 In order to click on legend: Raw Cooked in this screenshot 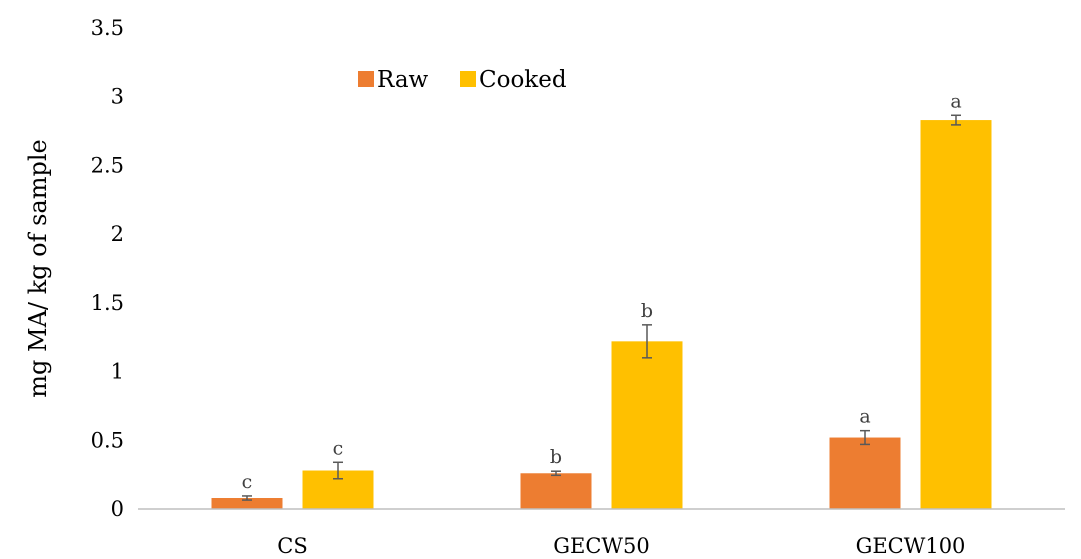, I will do `click(462, 80)`.